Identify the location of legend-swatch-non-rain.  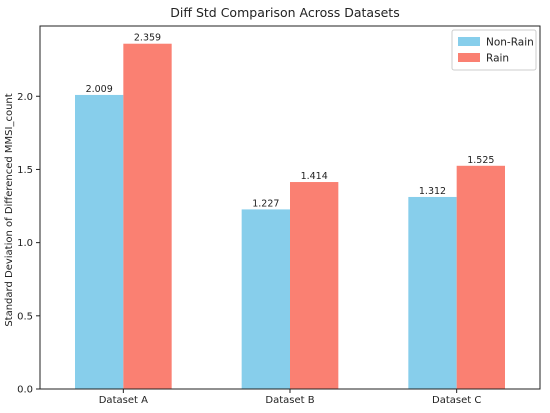
(469, 41).